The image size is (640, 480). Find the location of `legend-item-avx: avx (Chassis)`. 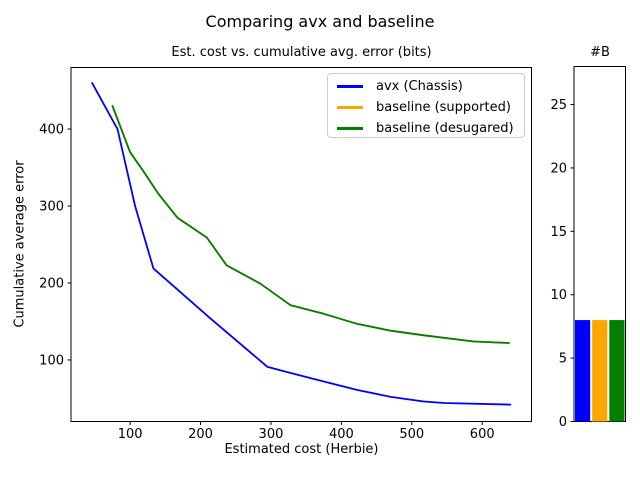

legend-item-avx: avx (Chassis) is located at coordinates (430, 86).